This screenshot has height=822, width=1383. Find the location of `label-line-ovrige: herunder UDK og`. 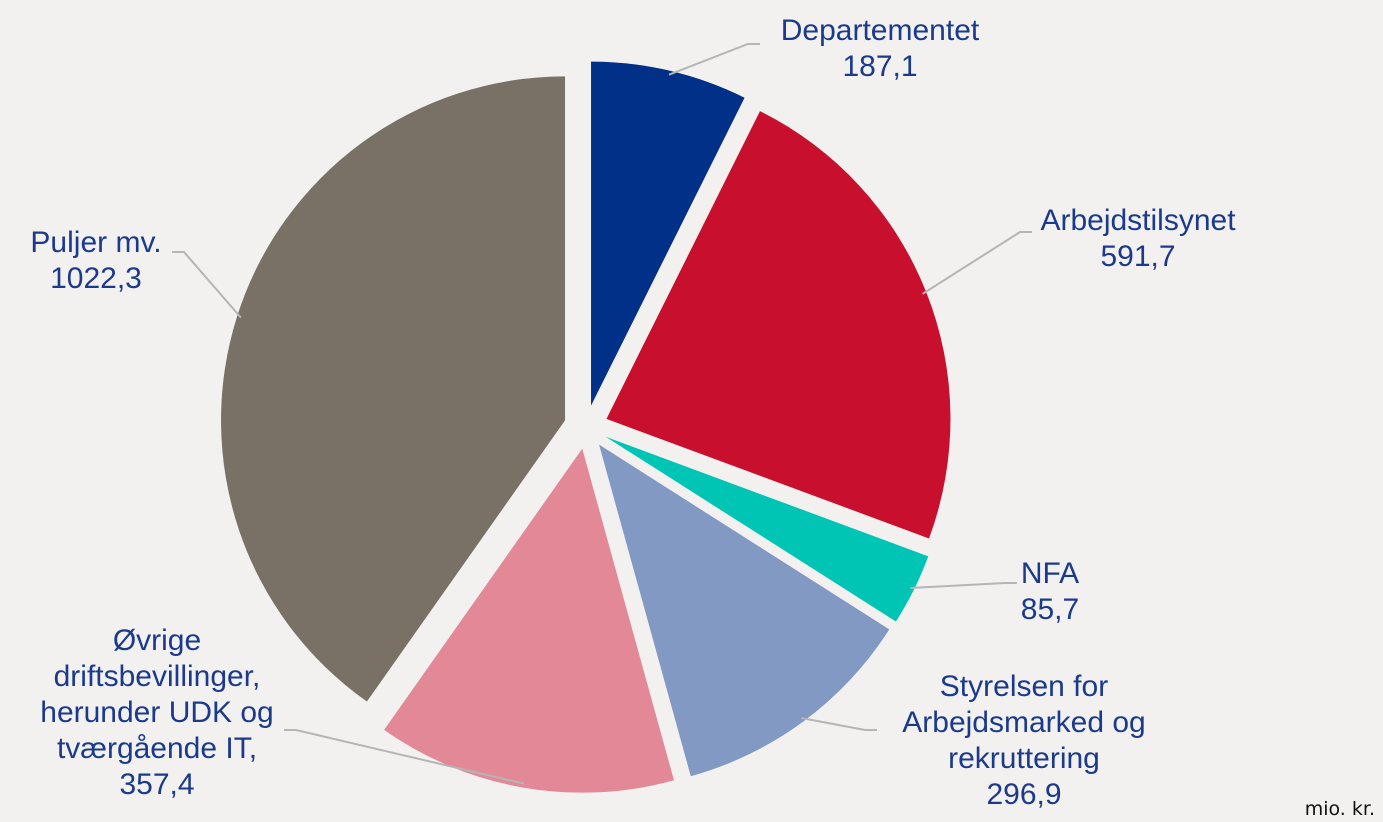

label-line-ovrige: herunder UDK og is located at coordinates (156, 712).